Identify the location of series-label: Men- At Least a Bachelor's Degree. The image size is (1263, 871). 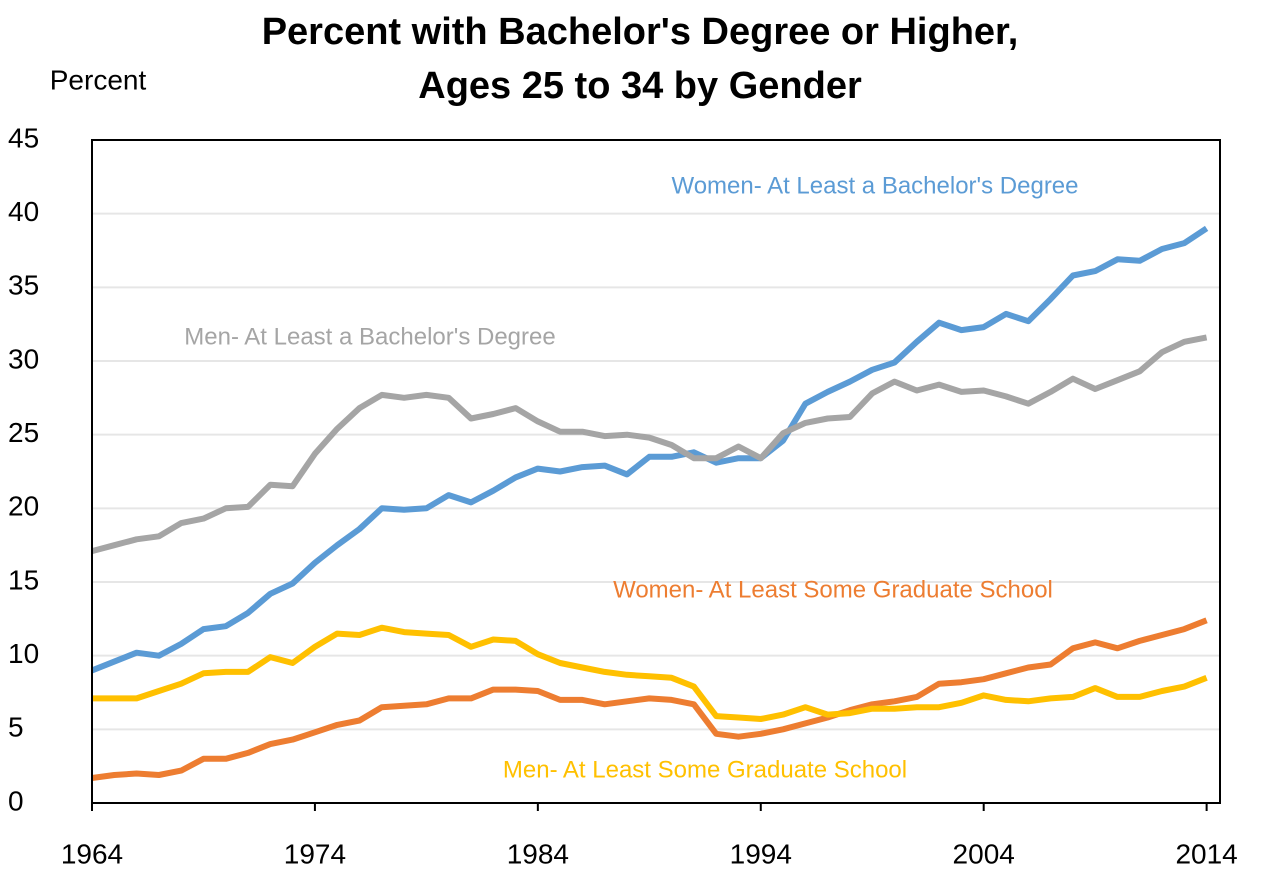
(369, 336).